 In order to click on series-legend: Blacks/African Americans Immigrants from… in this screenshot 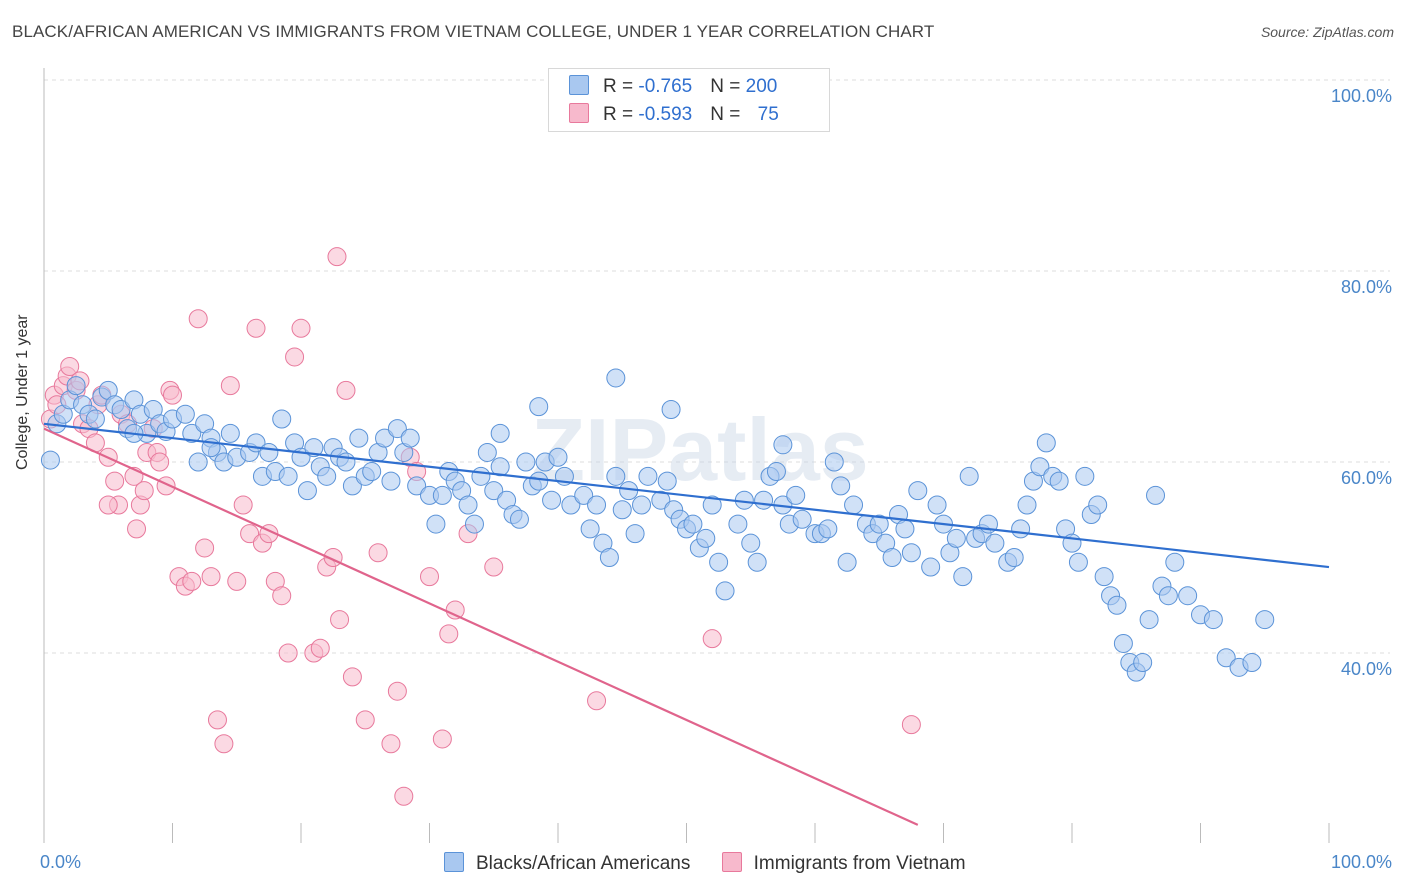, I will do `click(718, 863)`.